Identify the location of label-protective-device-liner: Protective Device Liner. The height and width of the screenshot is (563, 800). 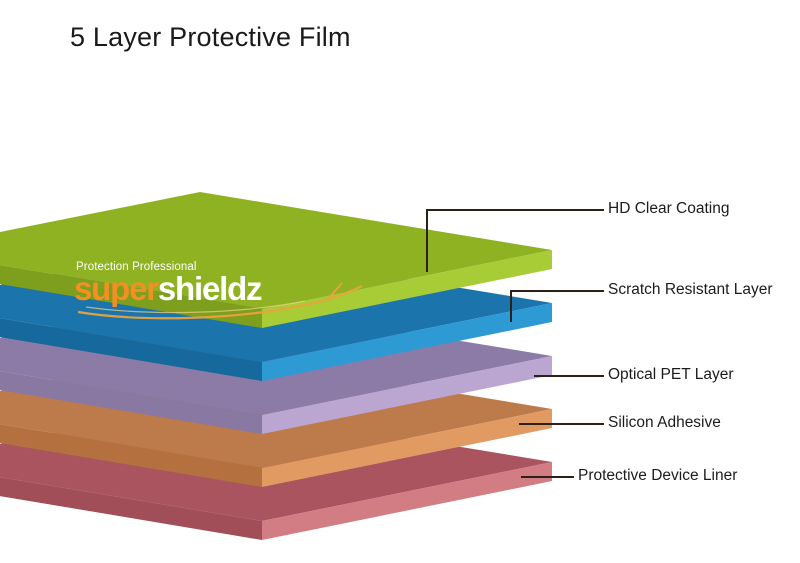
(658, 475).